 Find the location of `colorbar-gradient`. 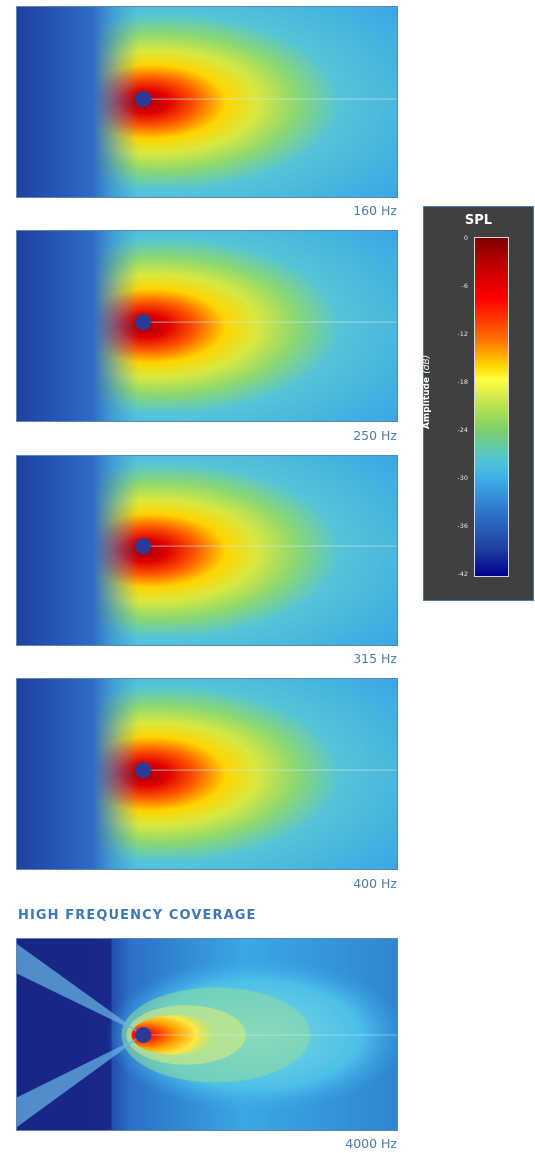

colorbar-gradient is located at coordinates (491, 407).